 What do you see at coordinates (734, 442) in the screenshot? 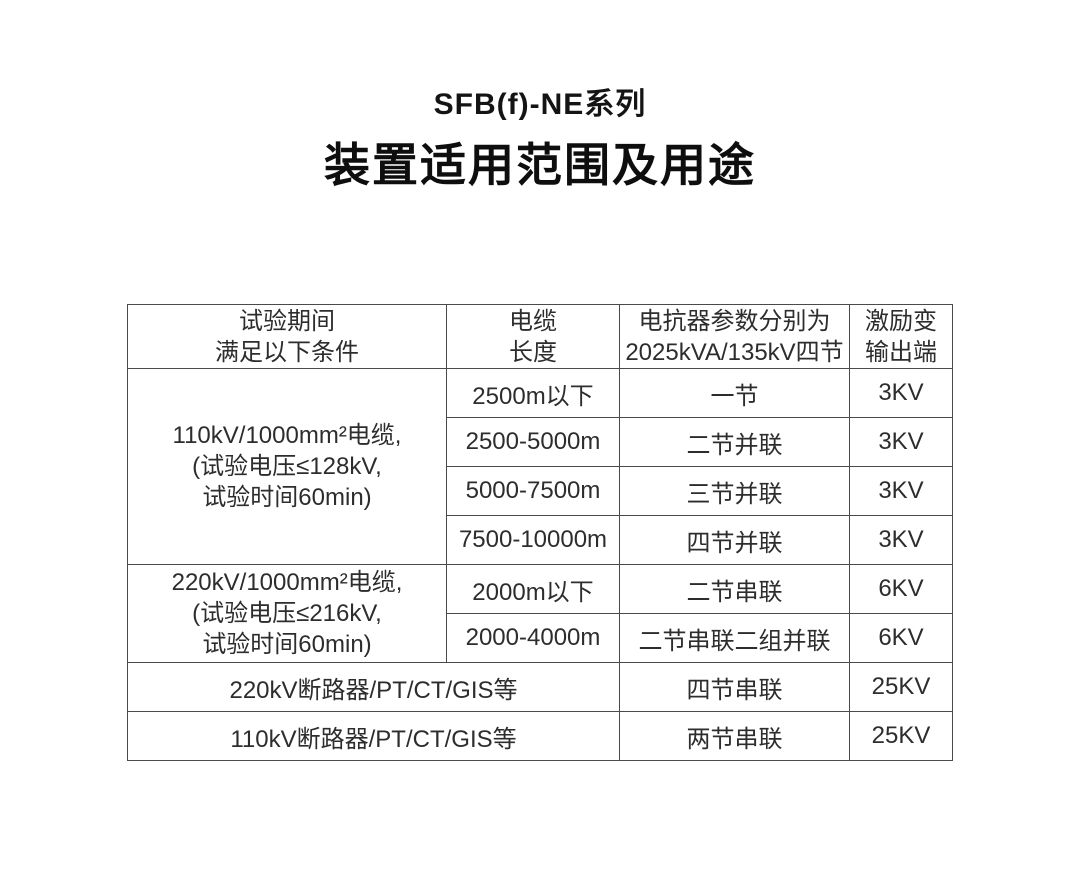
I see `reactor-config-cell: 二节并联` at bounding box center [734, 442].